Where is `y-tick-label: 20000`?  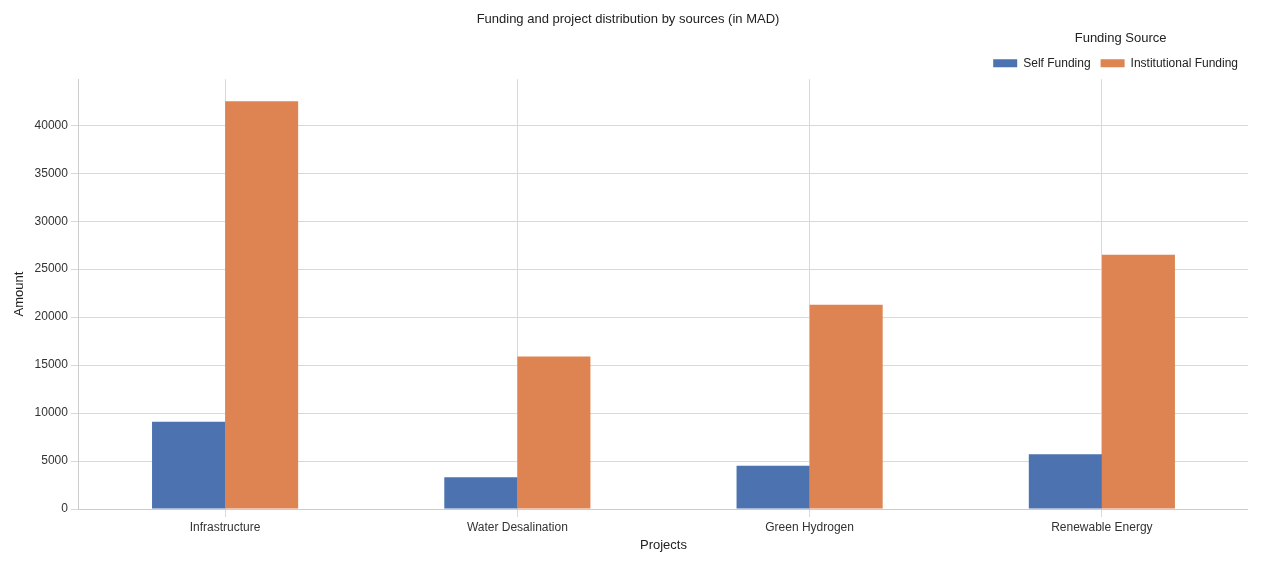 y-tick-label: 20000 is located at coordinates (51, 316).